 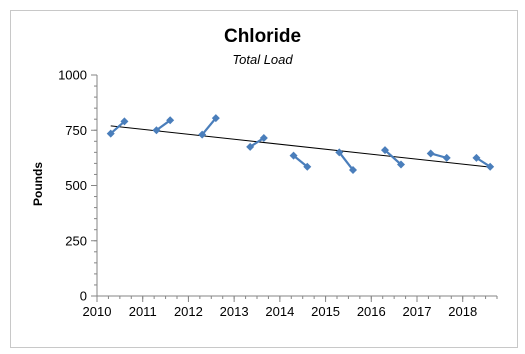 I want to click on x-tick-label: 2016, so click(x=371, y=311).